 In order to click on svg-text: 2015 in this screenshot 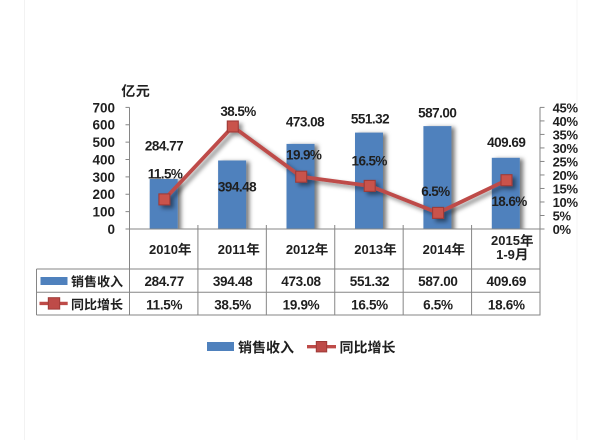, I will do `click(505, 240)`.